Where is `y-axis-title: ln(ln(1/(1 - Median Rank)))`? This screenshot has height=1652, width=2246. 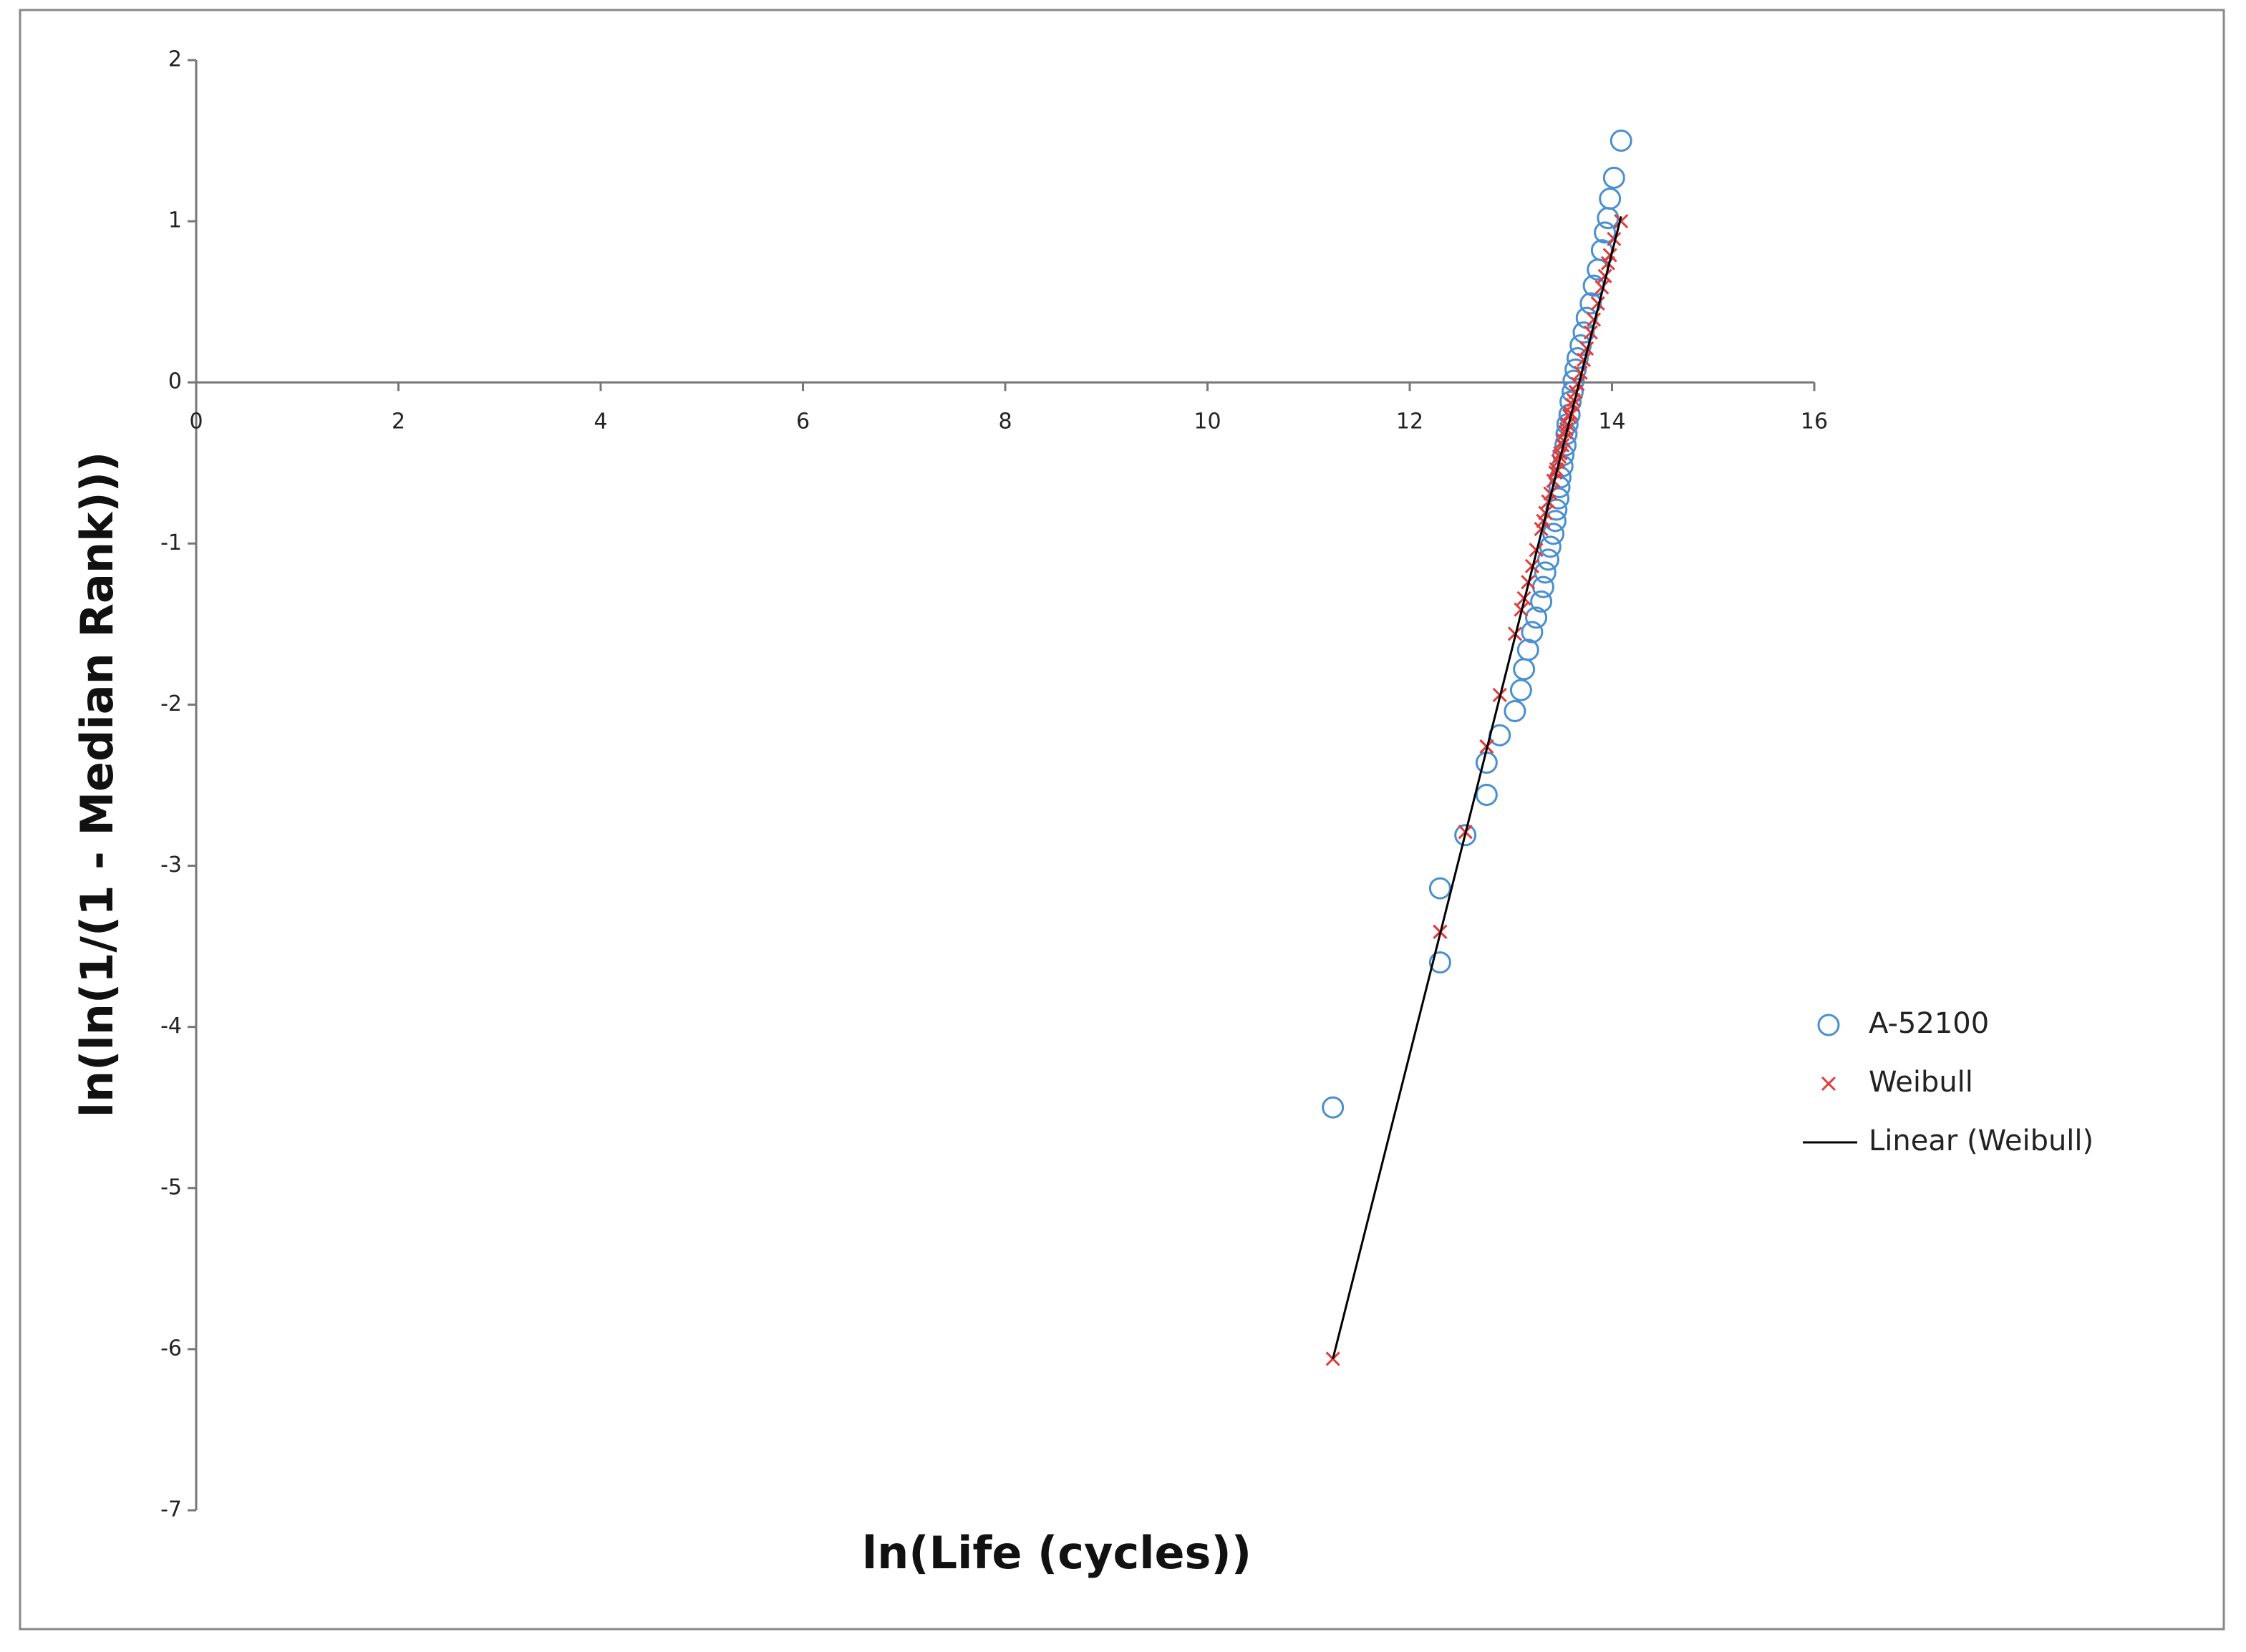
y-axis-title: ln(ln(1/(1 - Median Rank))) is located at coordinates (97, 785).